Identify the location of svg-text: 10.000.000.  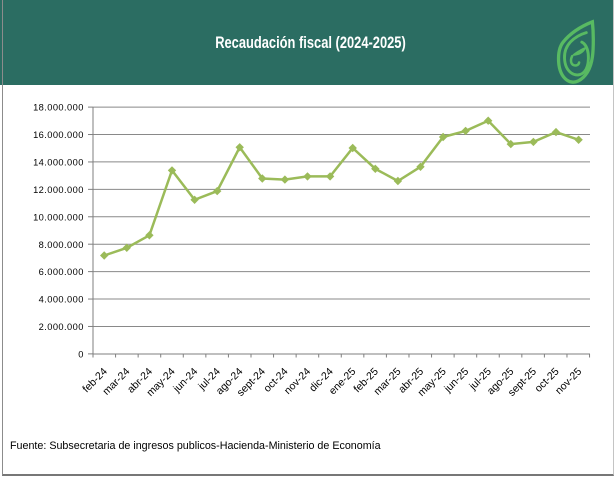
(58, 217).